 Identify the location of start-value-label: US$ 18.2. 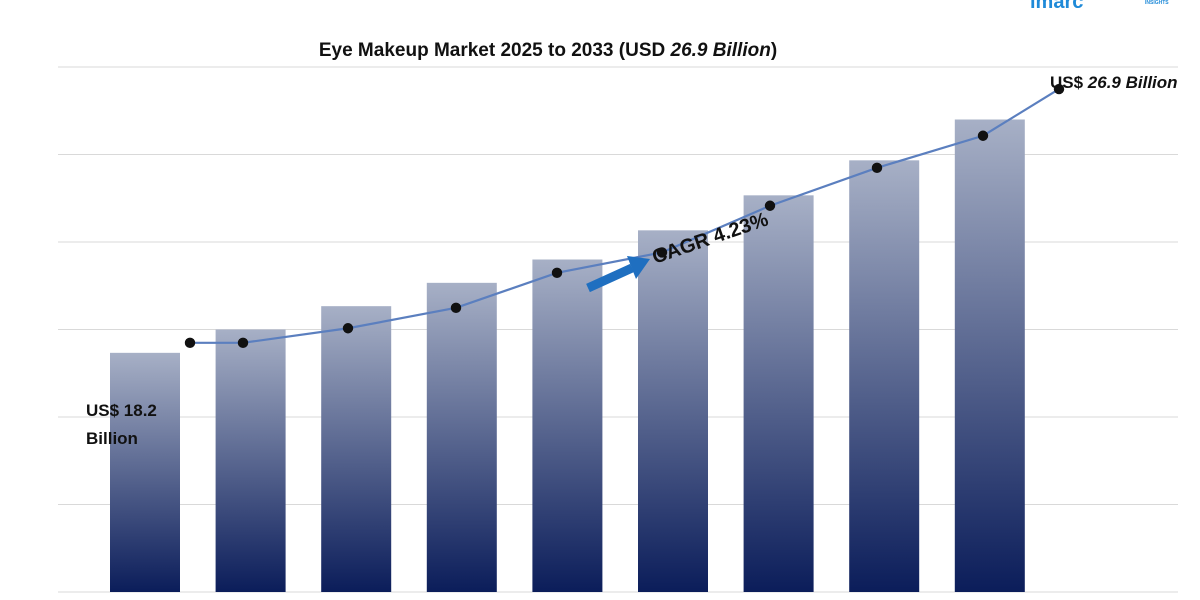
(121, 410).